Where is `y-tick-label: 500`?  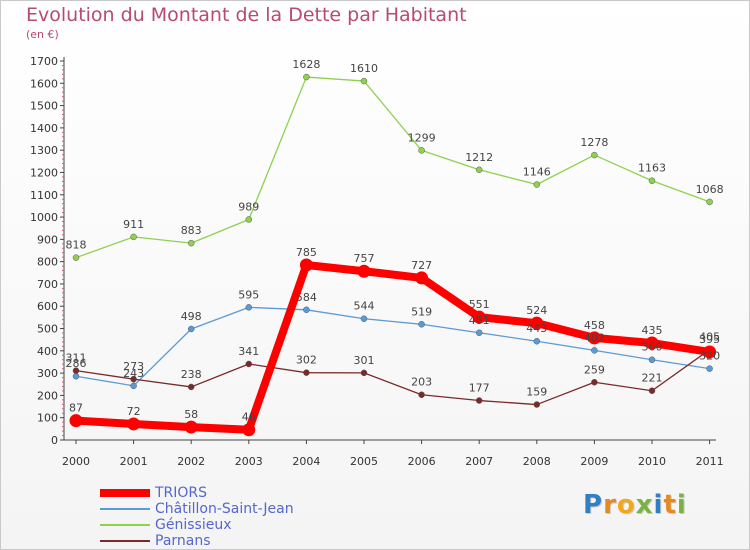 y-tick-label: 500 is located at coordinates (47, 329).